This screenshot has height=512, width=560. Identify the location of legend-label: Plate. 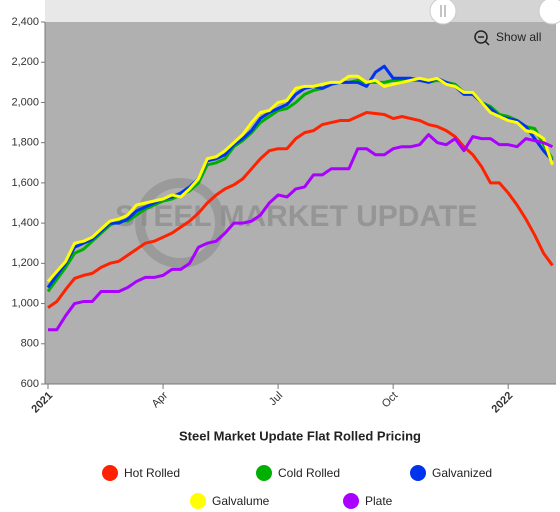
(379, 501).